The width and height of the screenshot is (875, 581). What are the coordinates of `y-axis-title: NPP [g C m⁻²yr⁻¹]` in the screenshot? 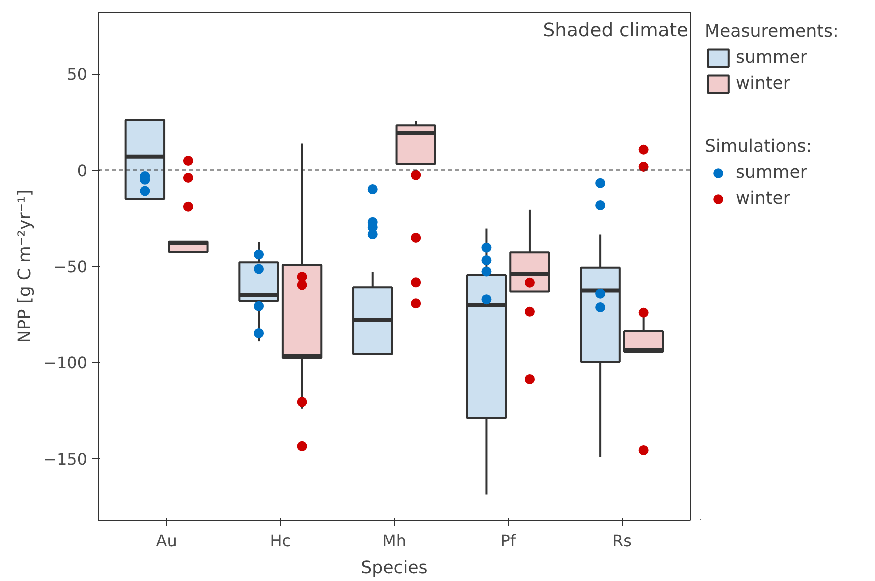 It's located at (26, 267).